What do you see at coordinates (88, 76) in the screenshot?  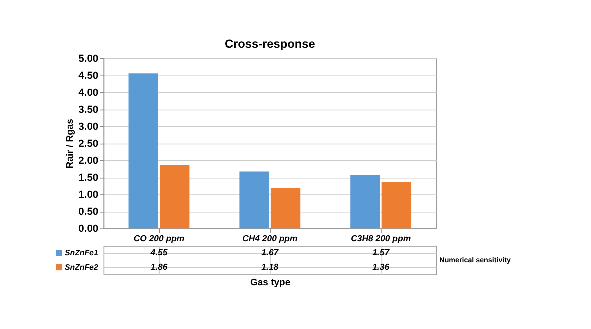 I see `y-tick-label: 4.50` at bounding box center [88, 76].